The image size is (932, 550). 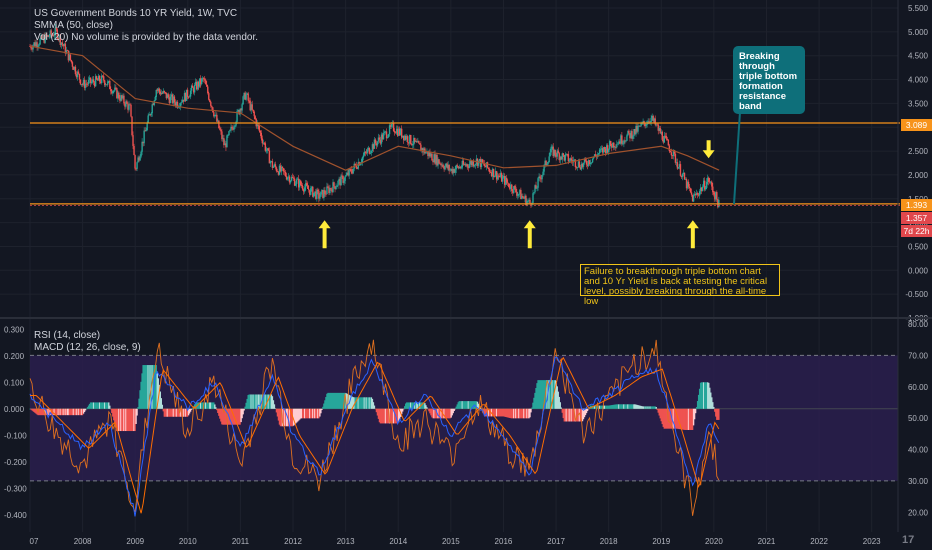 What do you see at coordinates (67, 335) in the screenshot?
I see `rsi-legend: RSI (14, close)` at bounding box center [67, 335].